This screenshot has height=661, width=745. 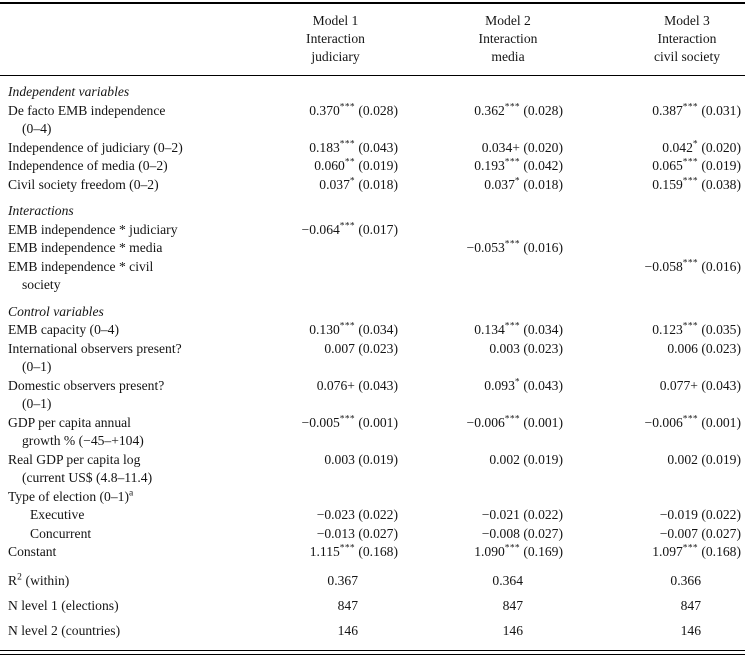 I want to click on coef-m1: 0.370*** (0.028), so click(x=353, y=109).